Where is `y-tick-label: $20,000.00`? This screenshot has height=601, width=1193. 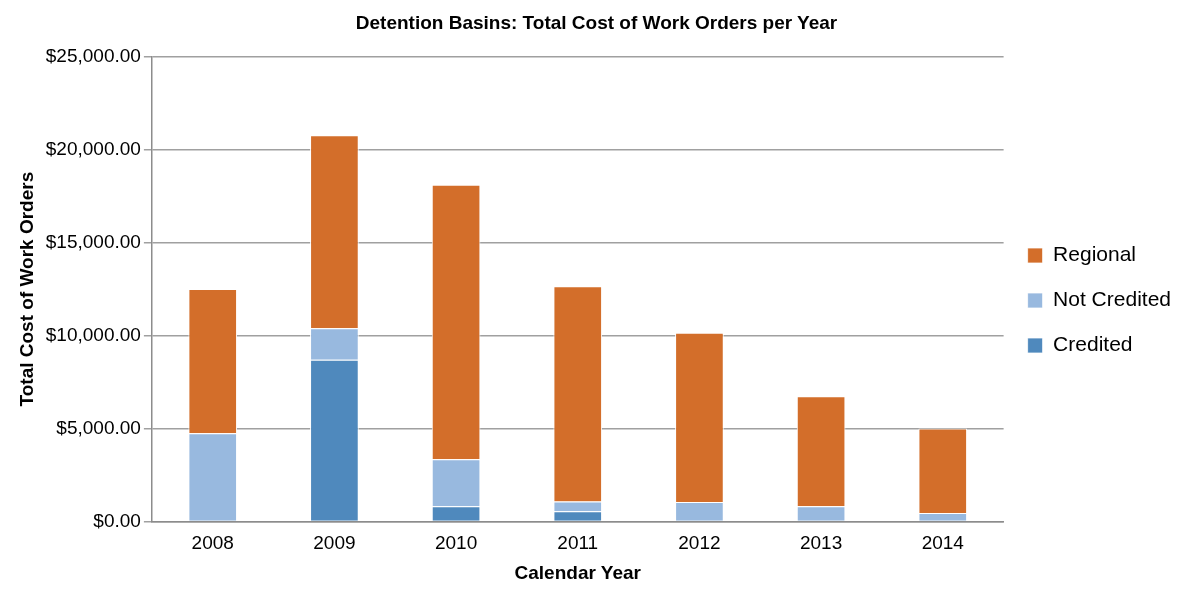
y-tick-label: $20,000.00 is located at coordinates (93, 148).